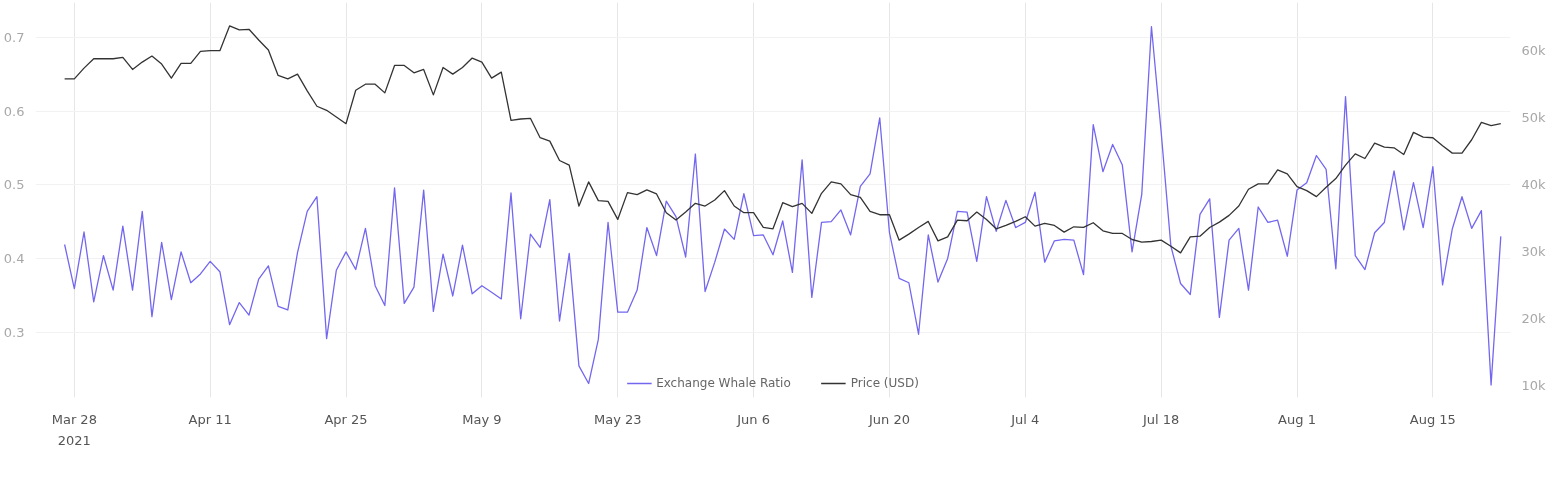 This screenshot has width=1565, height=490. I want to click on y2-tick-label: 30k, so click(1534, 252).